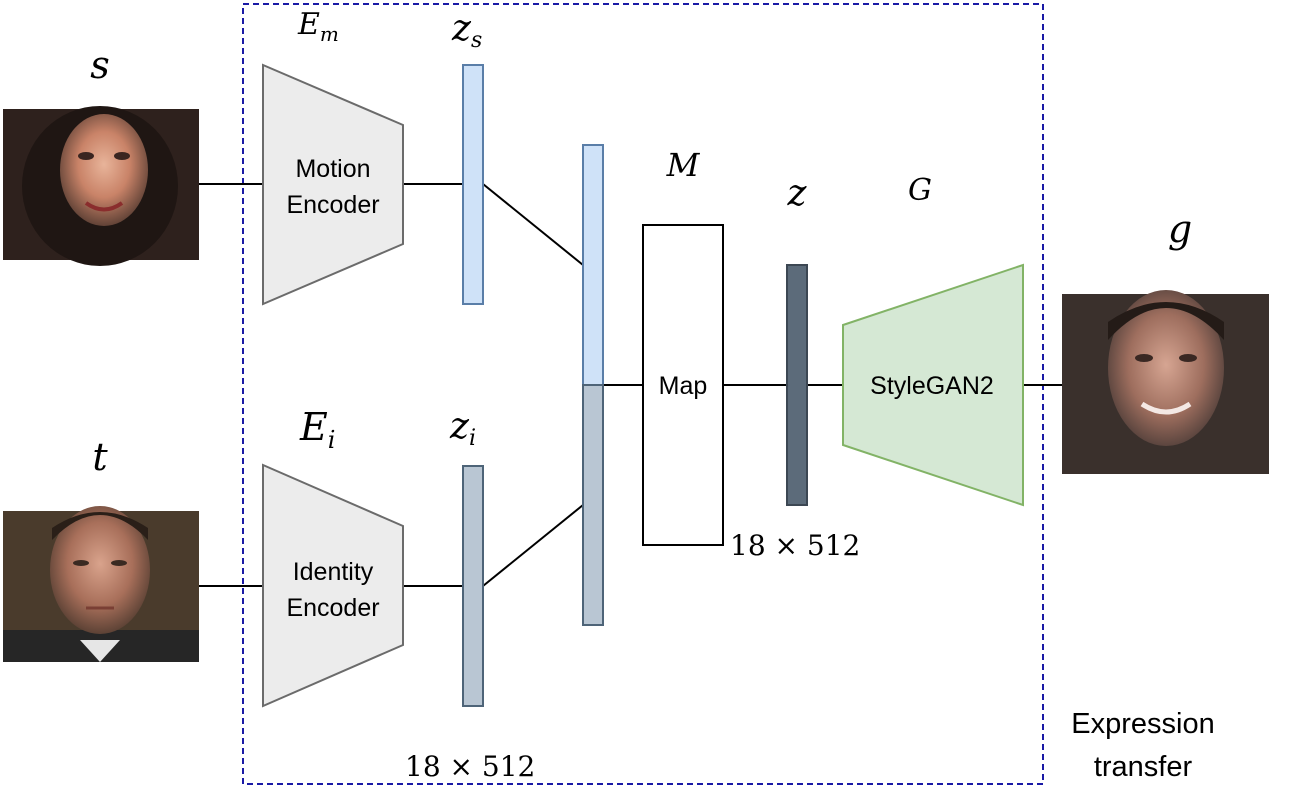 The image size is (1303, 806). Describe the element at coordinates (101, 584) in the screenshot. I see `target-face-image` at that location.